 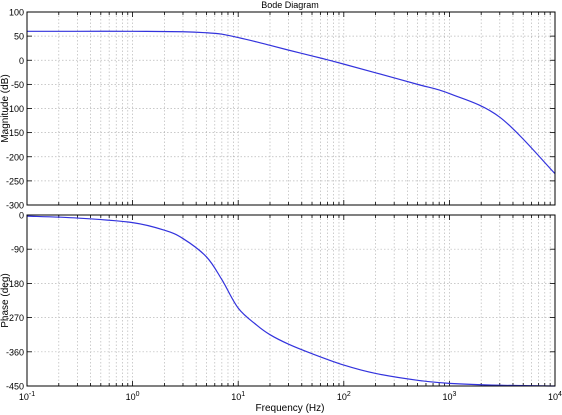 What do you see at coordinates (15, 387) in the screenshot?
I see `y-tick-label: -450` at bounding box center [15, 387].